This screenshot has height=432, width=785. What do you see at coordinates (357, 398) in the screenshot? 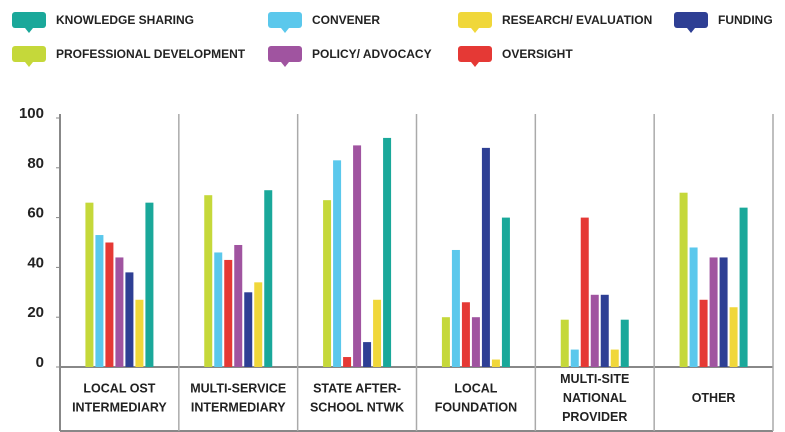
I see `x-tick-label: STATE AFTER-SCHOOL NTWK` at bounding box center [357, 398].